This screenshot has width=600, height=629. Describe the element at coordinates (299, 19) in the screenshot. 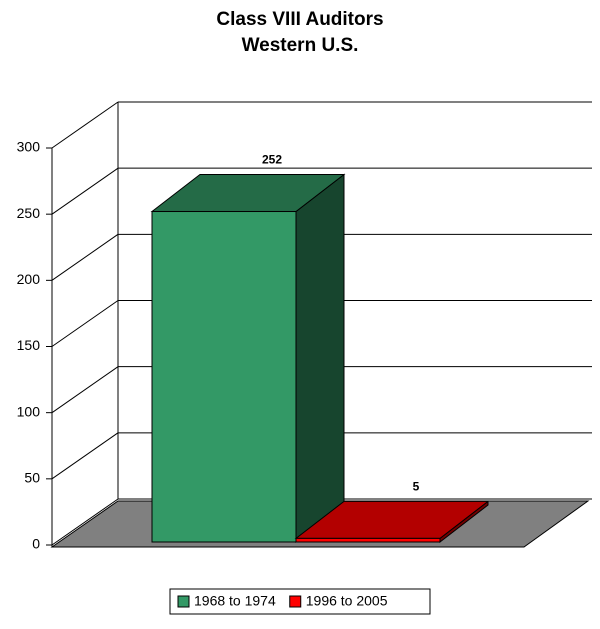

I see `chart-title: Class VIII Auditors` at that location.